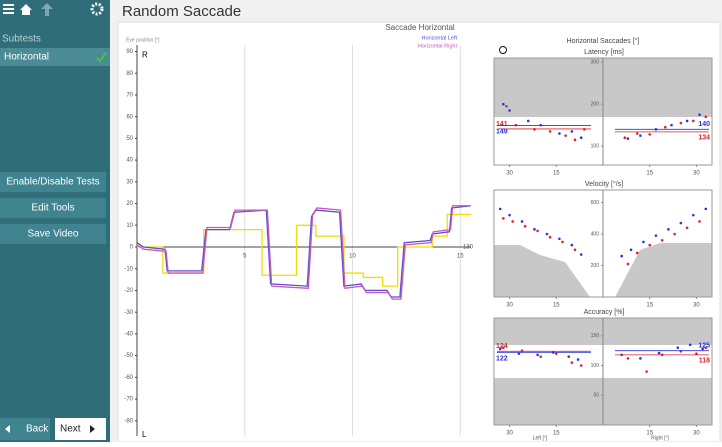  I want to click on x-axis-label: Right [°], so click(660, 438).